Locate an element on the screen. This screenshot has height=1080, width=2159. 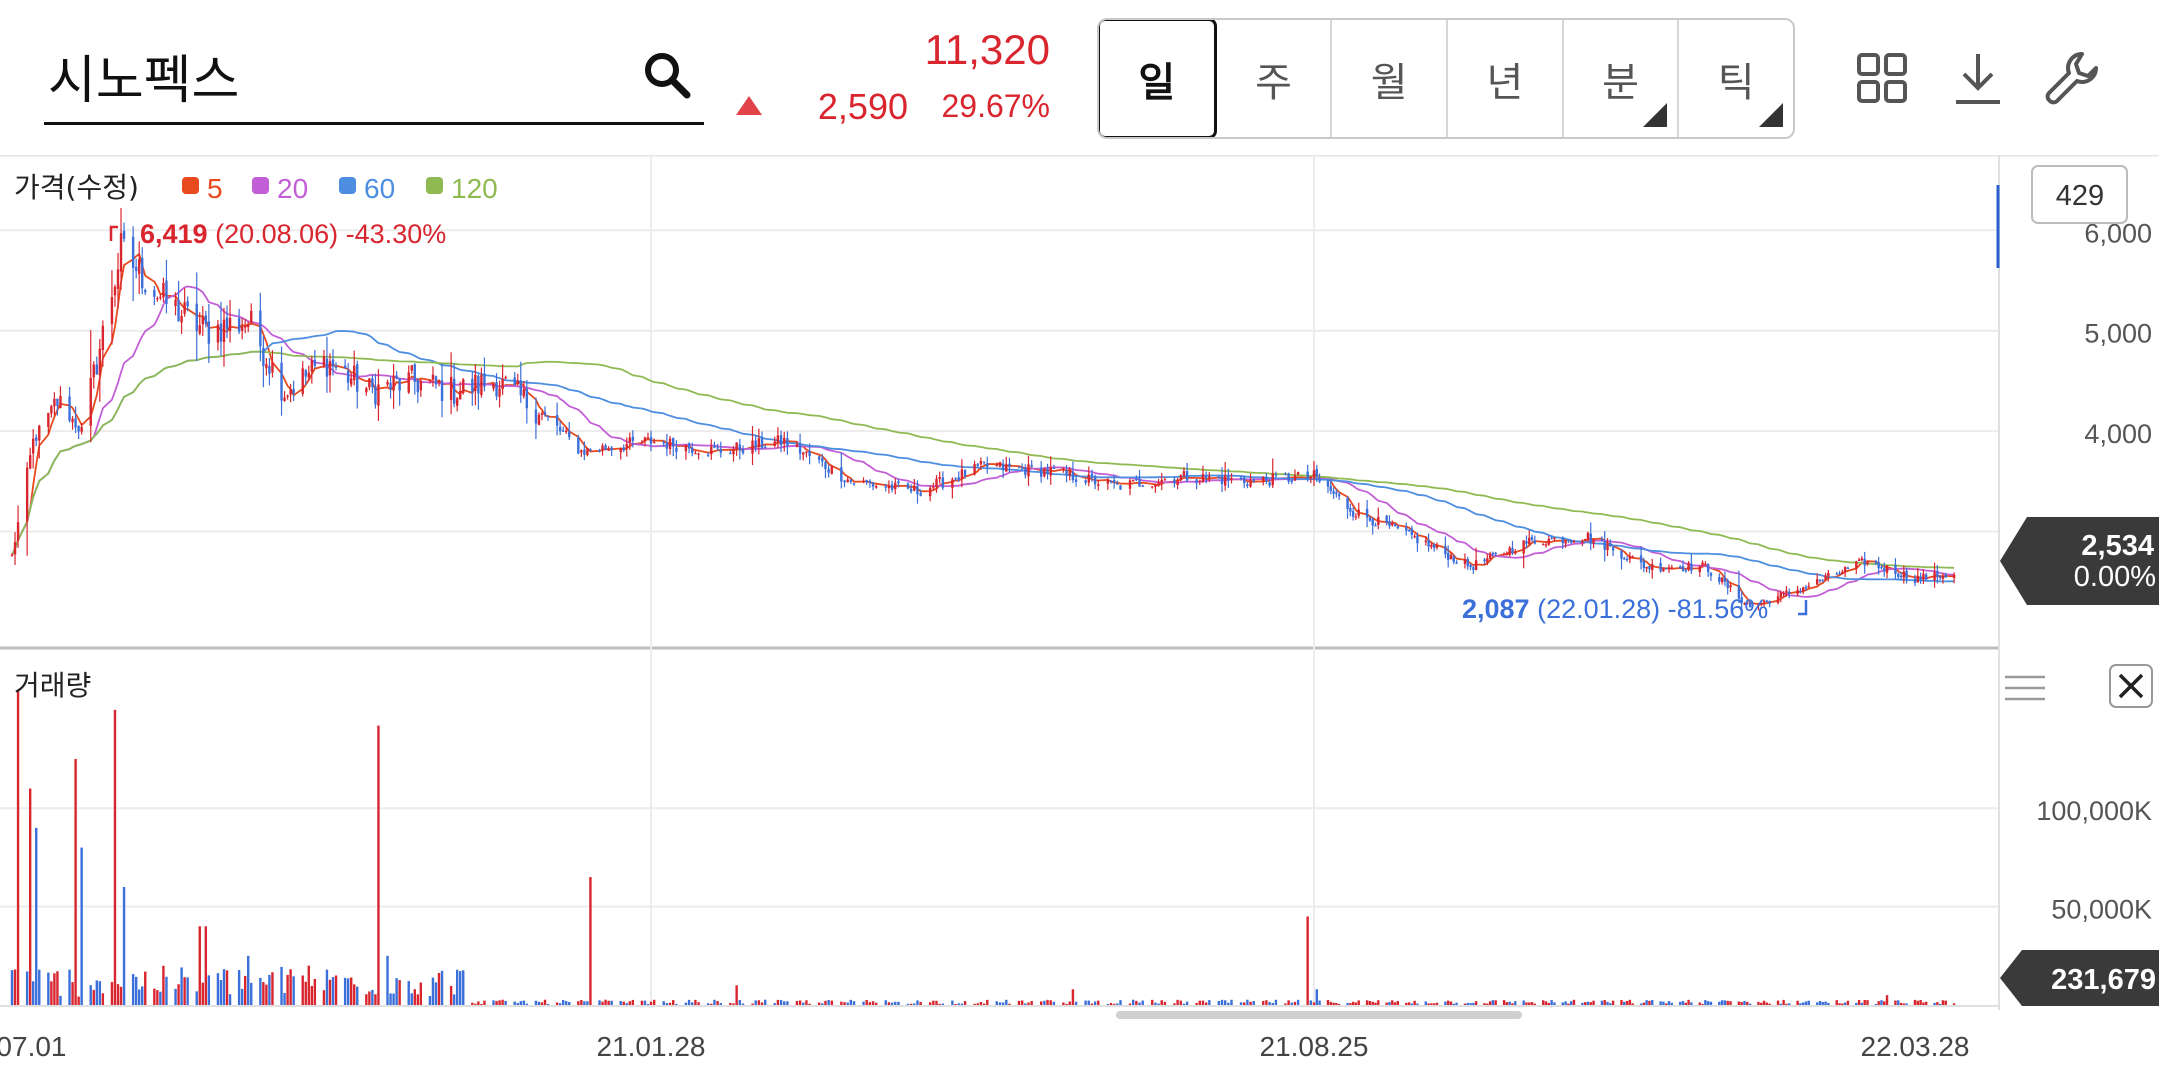
zoom-count-box is located at coordinates (2079, 194).